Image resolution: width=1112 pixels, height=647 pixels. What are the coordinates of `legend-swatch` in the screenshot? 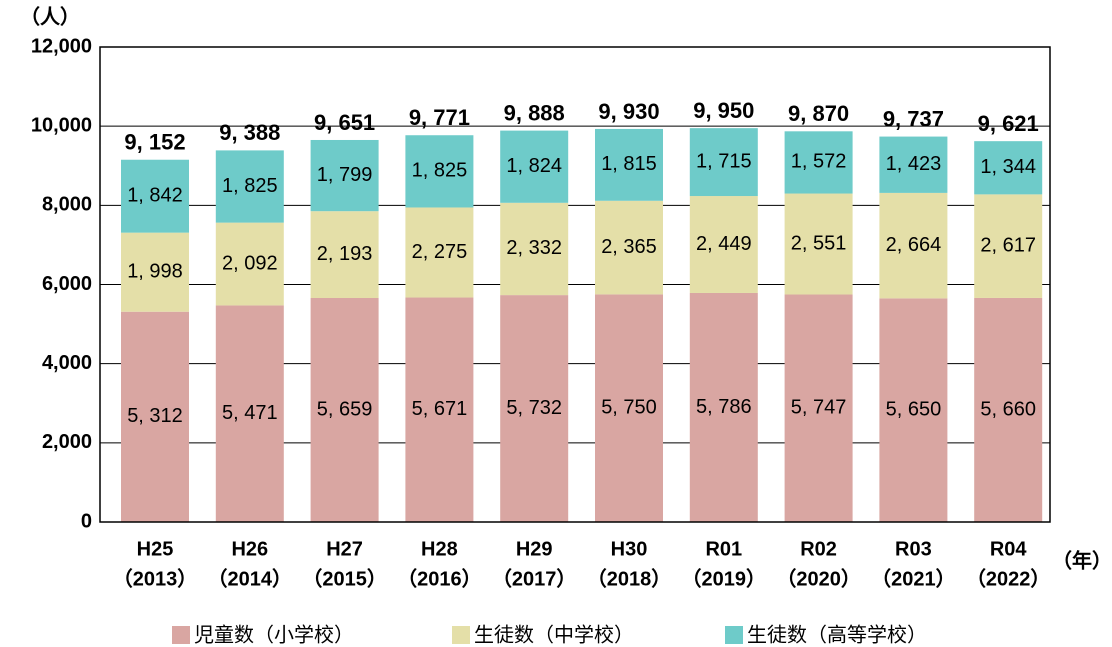 It's located at (461, 635).